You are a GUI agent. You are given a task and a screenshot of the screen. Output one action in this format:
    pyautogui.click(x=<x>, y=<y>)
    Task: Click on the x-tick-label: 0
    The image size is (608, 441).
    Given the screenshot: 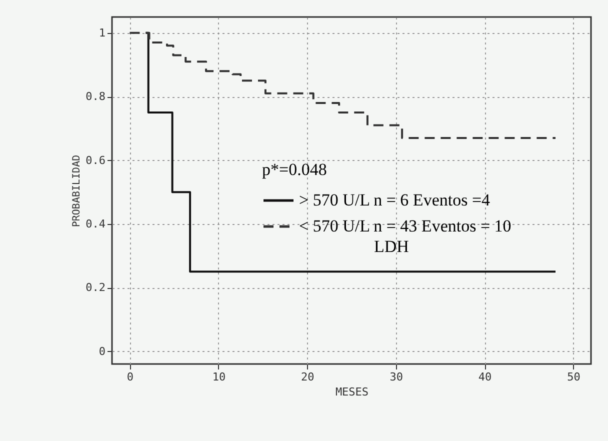 What is the action you would take?
    pyautogui.click(x=130, y=377)
    